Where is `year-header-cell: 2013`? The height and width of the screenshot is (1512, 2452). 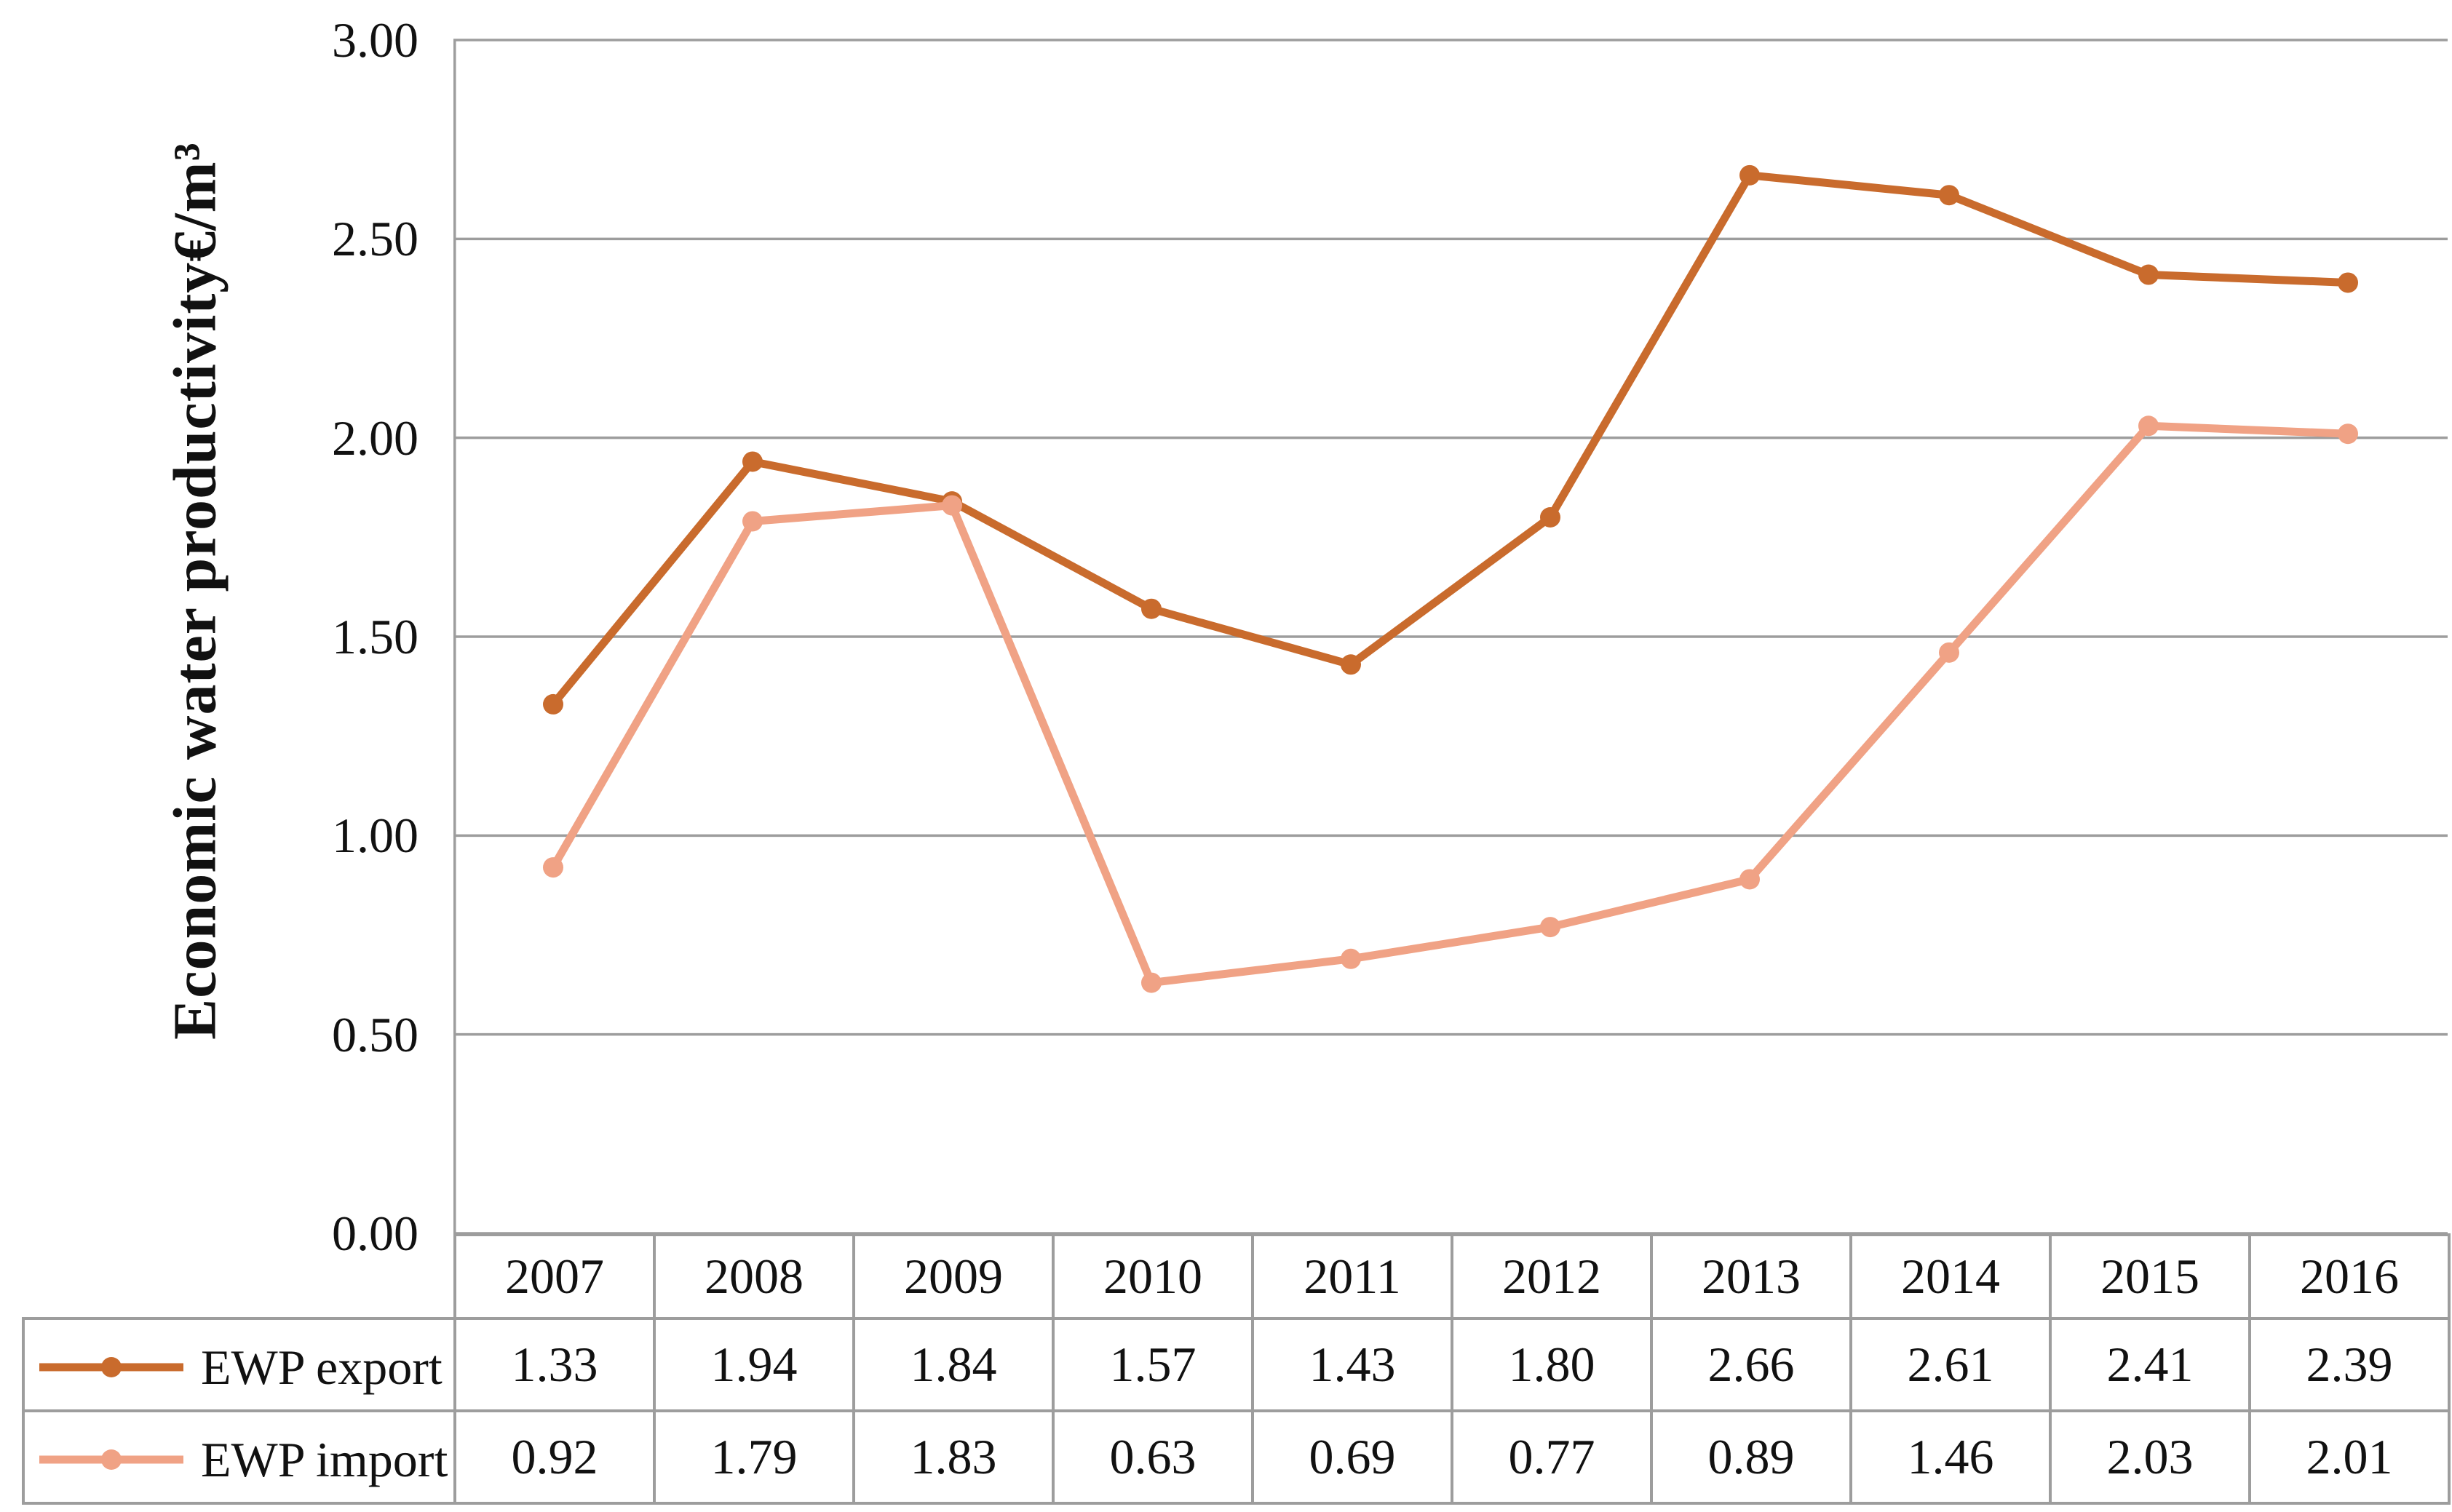 year-header-cell: 2013 is located at coordinates (1751, 1276).